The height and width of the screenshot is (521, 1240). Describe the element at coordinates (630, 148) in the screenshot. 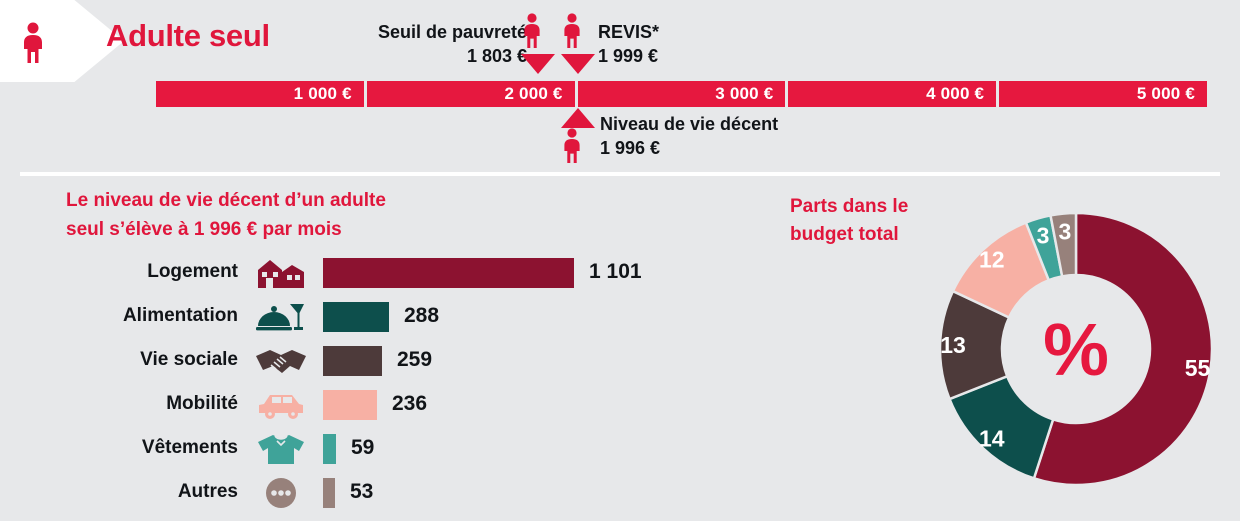

I see `marker-niveau-value: 1 996 €` at that location.